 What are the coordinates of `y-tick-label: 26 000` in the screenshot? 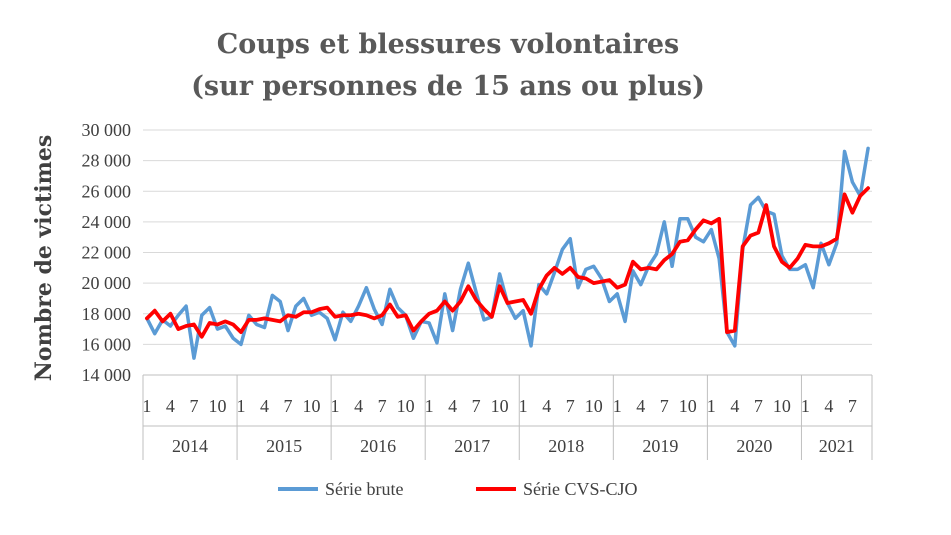 It's located at (107, 191).